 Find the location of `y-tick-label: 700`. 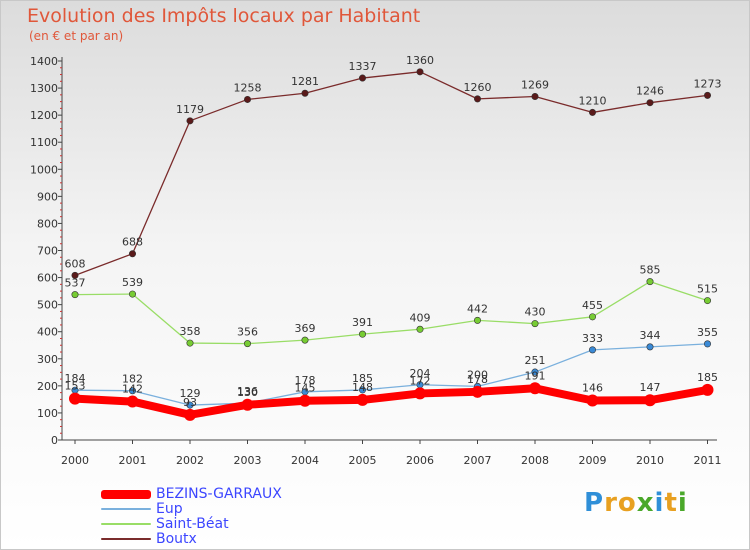

y-tick-label: 700 is located at coordinates (47, 251).